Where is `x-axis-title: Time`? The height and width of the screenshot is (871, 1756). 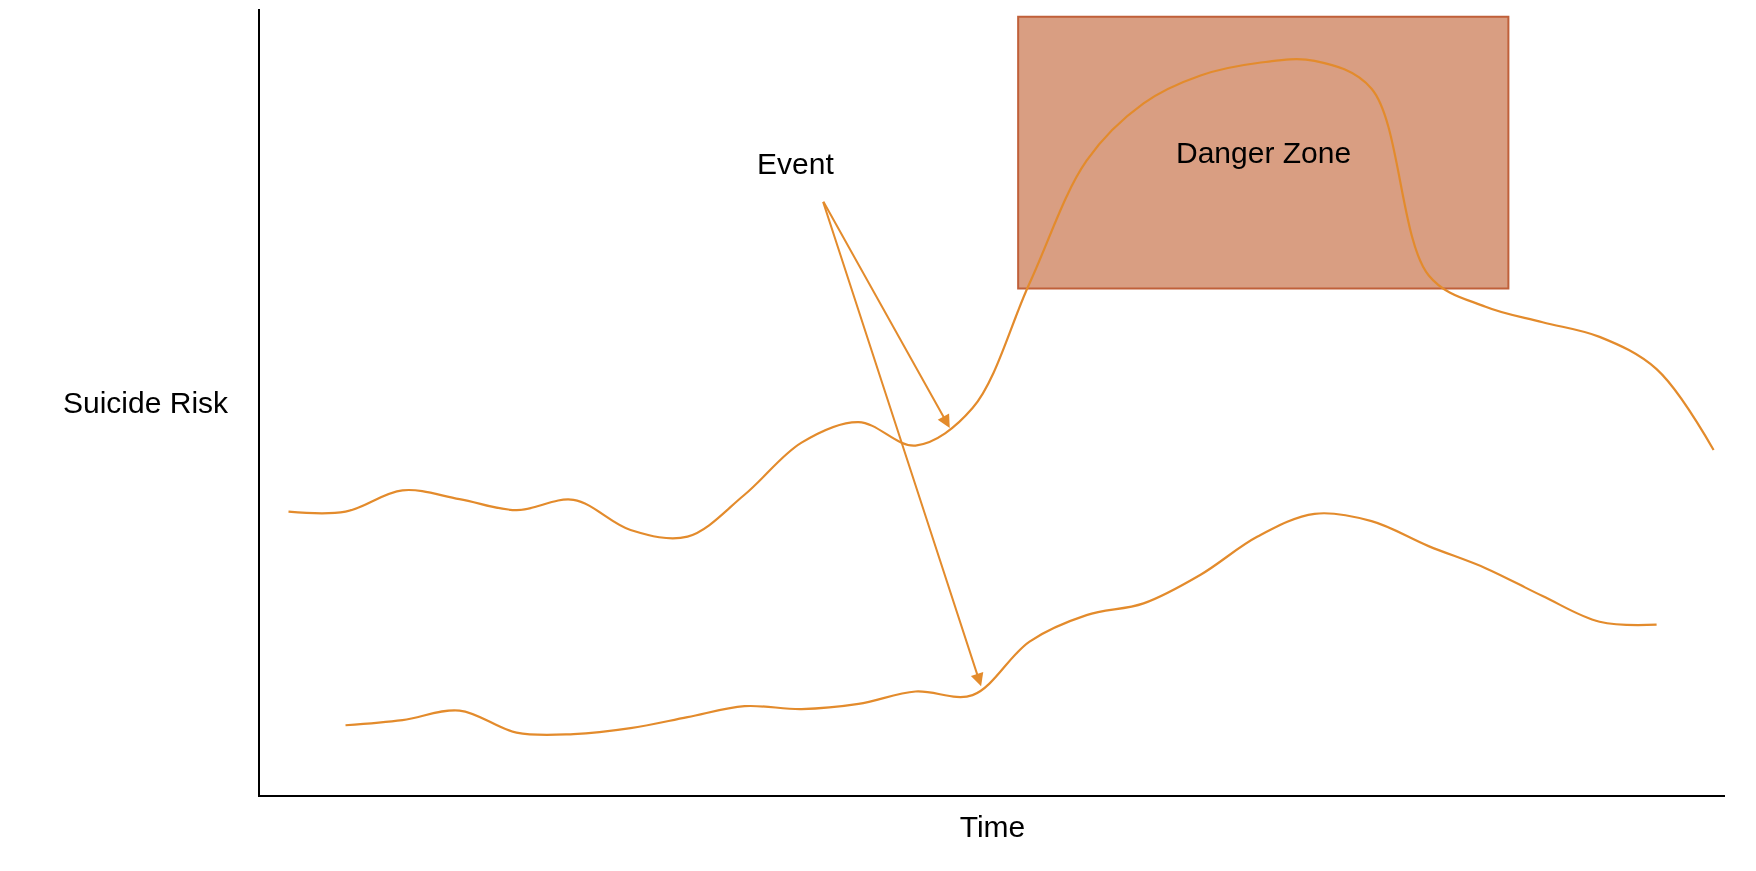
x-axis-title: Time is located at coordinates (992, 826).